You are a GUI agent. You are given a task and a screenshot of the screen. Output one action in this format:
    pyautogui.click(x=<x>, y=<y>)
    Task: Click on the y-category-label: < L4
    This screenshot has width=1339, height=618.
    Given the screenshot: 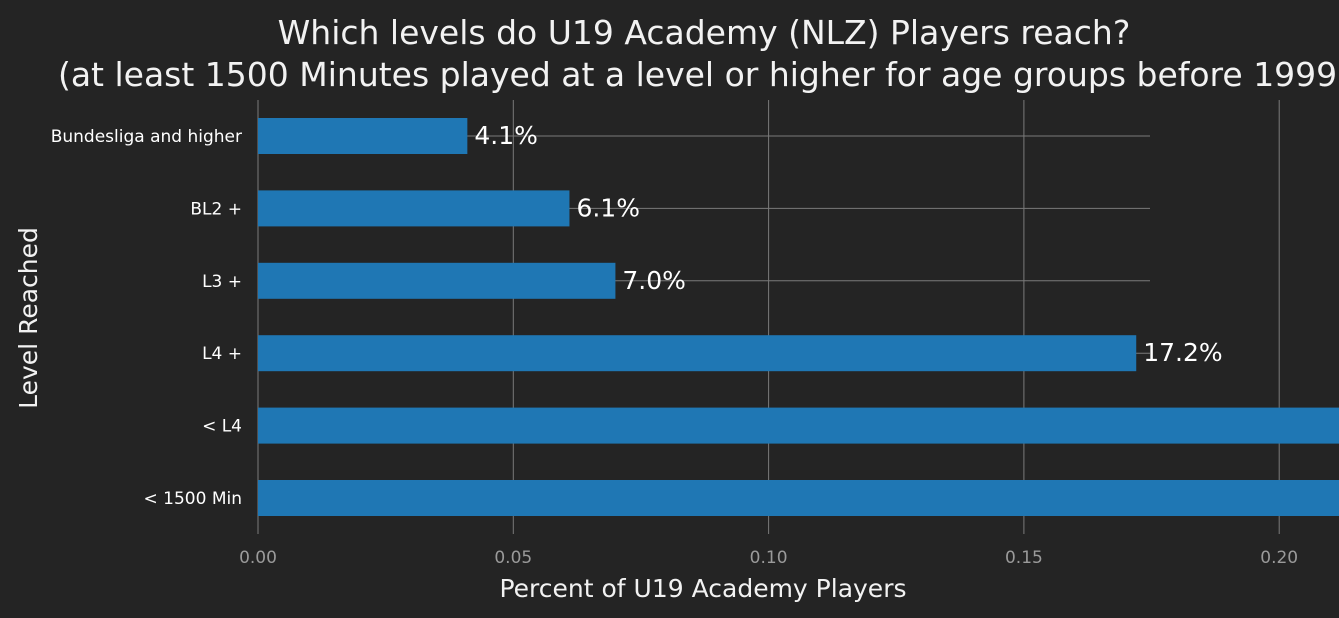 What is the action you would take?
    pyautogui.click(x=222, y=427)
    